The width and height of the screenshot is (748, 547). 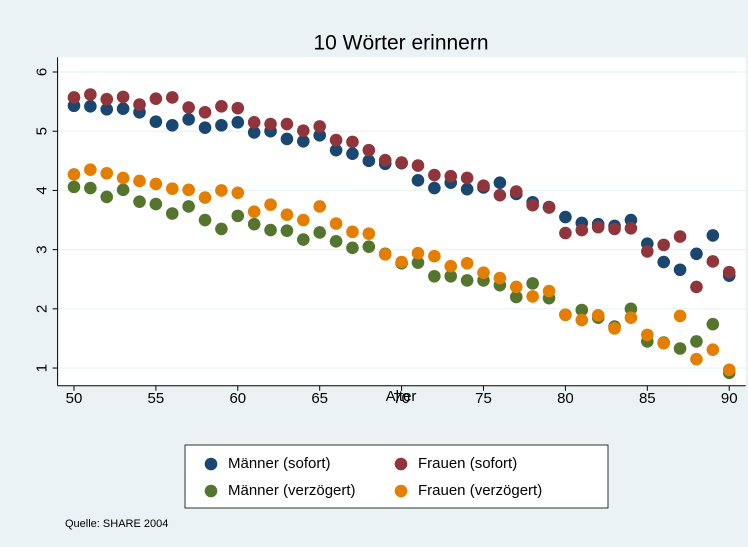 What do you see at coordinates (42, 368) in the screenshot?
I see `y-tick-label: 1` at bounding box center [42, 368].